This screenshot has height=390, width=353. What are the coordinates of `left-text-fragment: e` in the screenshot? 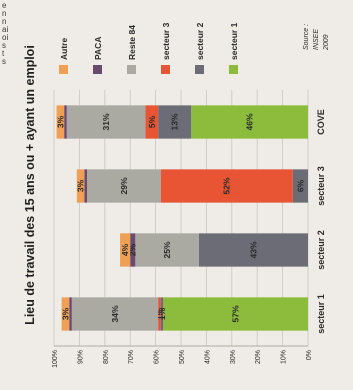 It's located at (4, 5).